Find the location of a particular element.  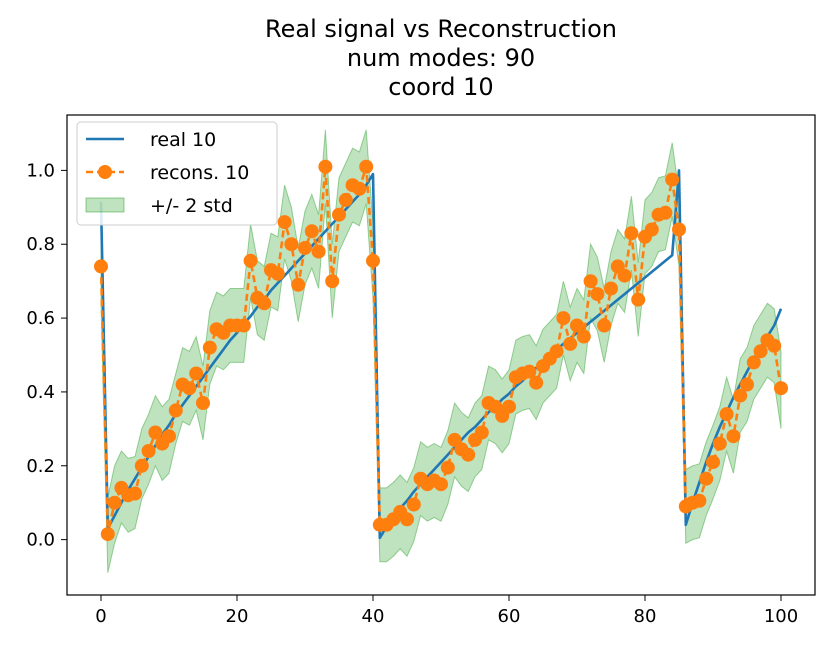

legend-box is located at coordinates (177, 173).